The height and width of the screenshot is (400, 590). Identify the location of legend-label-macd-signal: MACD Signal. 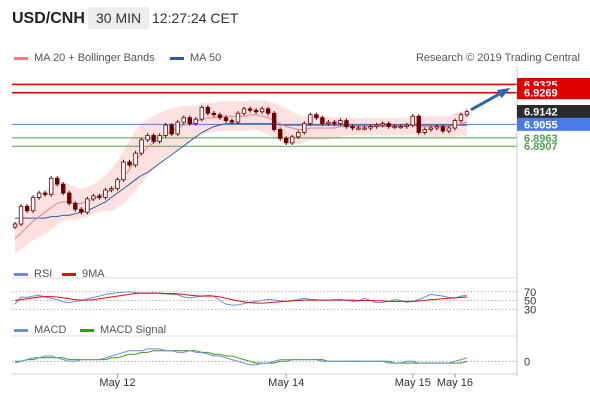
(133, 330).